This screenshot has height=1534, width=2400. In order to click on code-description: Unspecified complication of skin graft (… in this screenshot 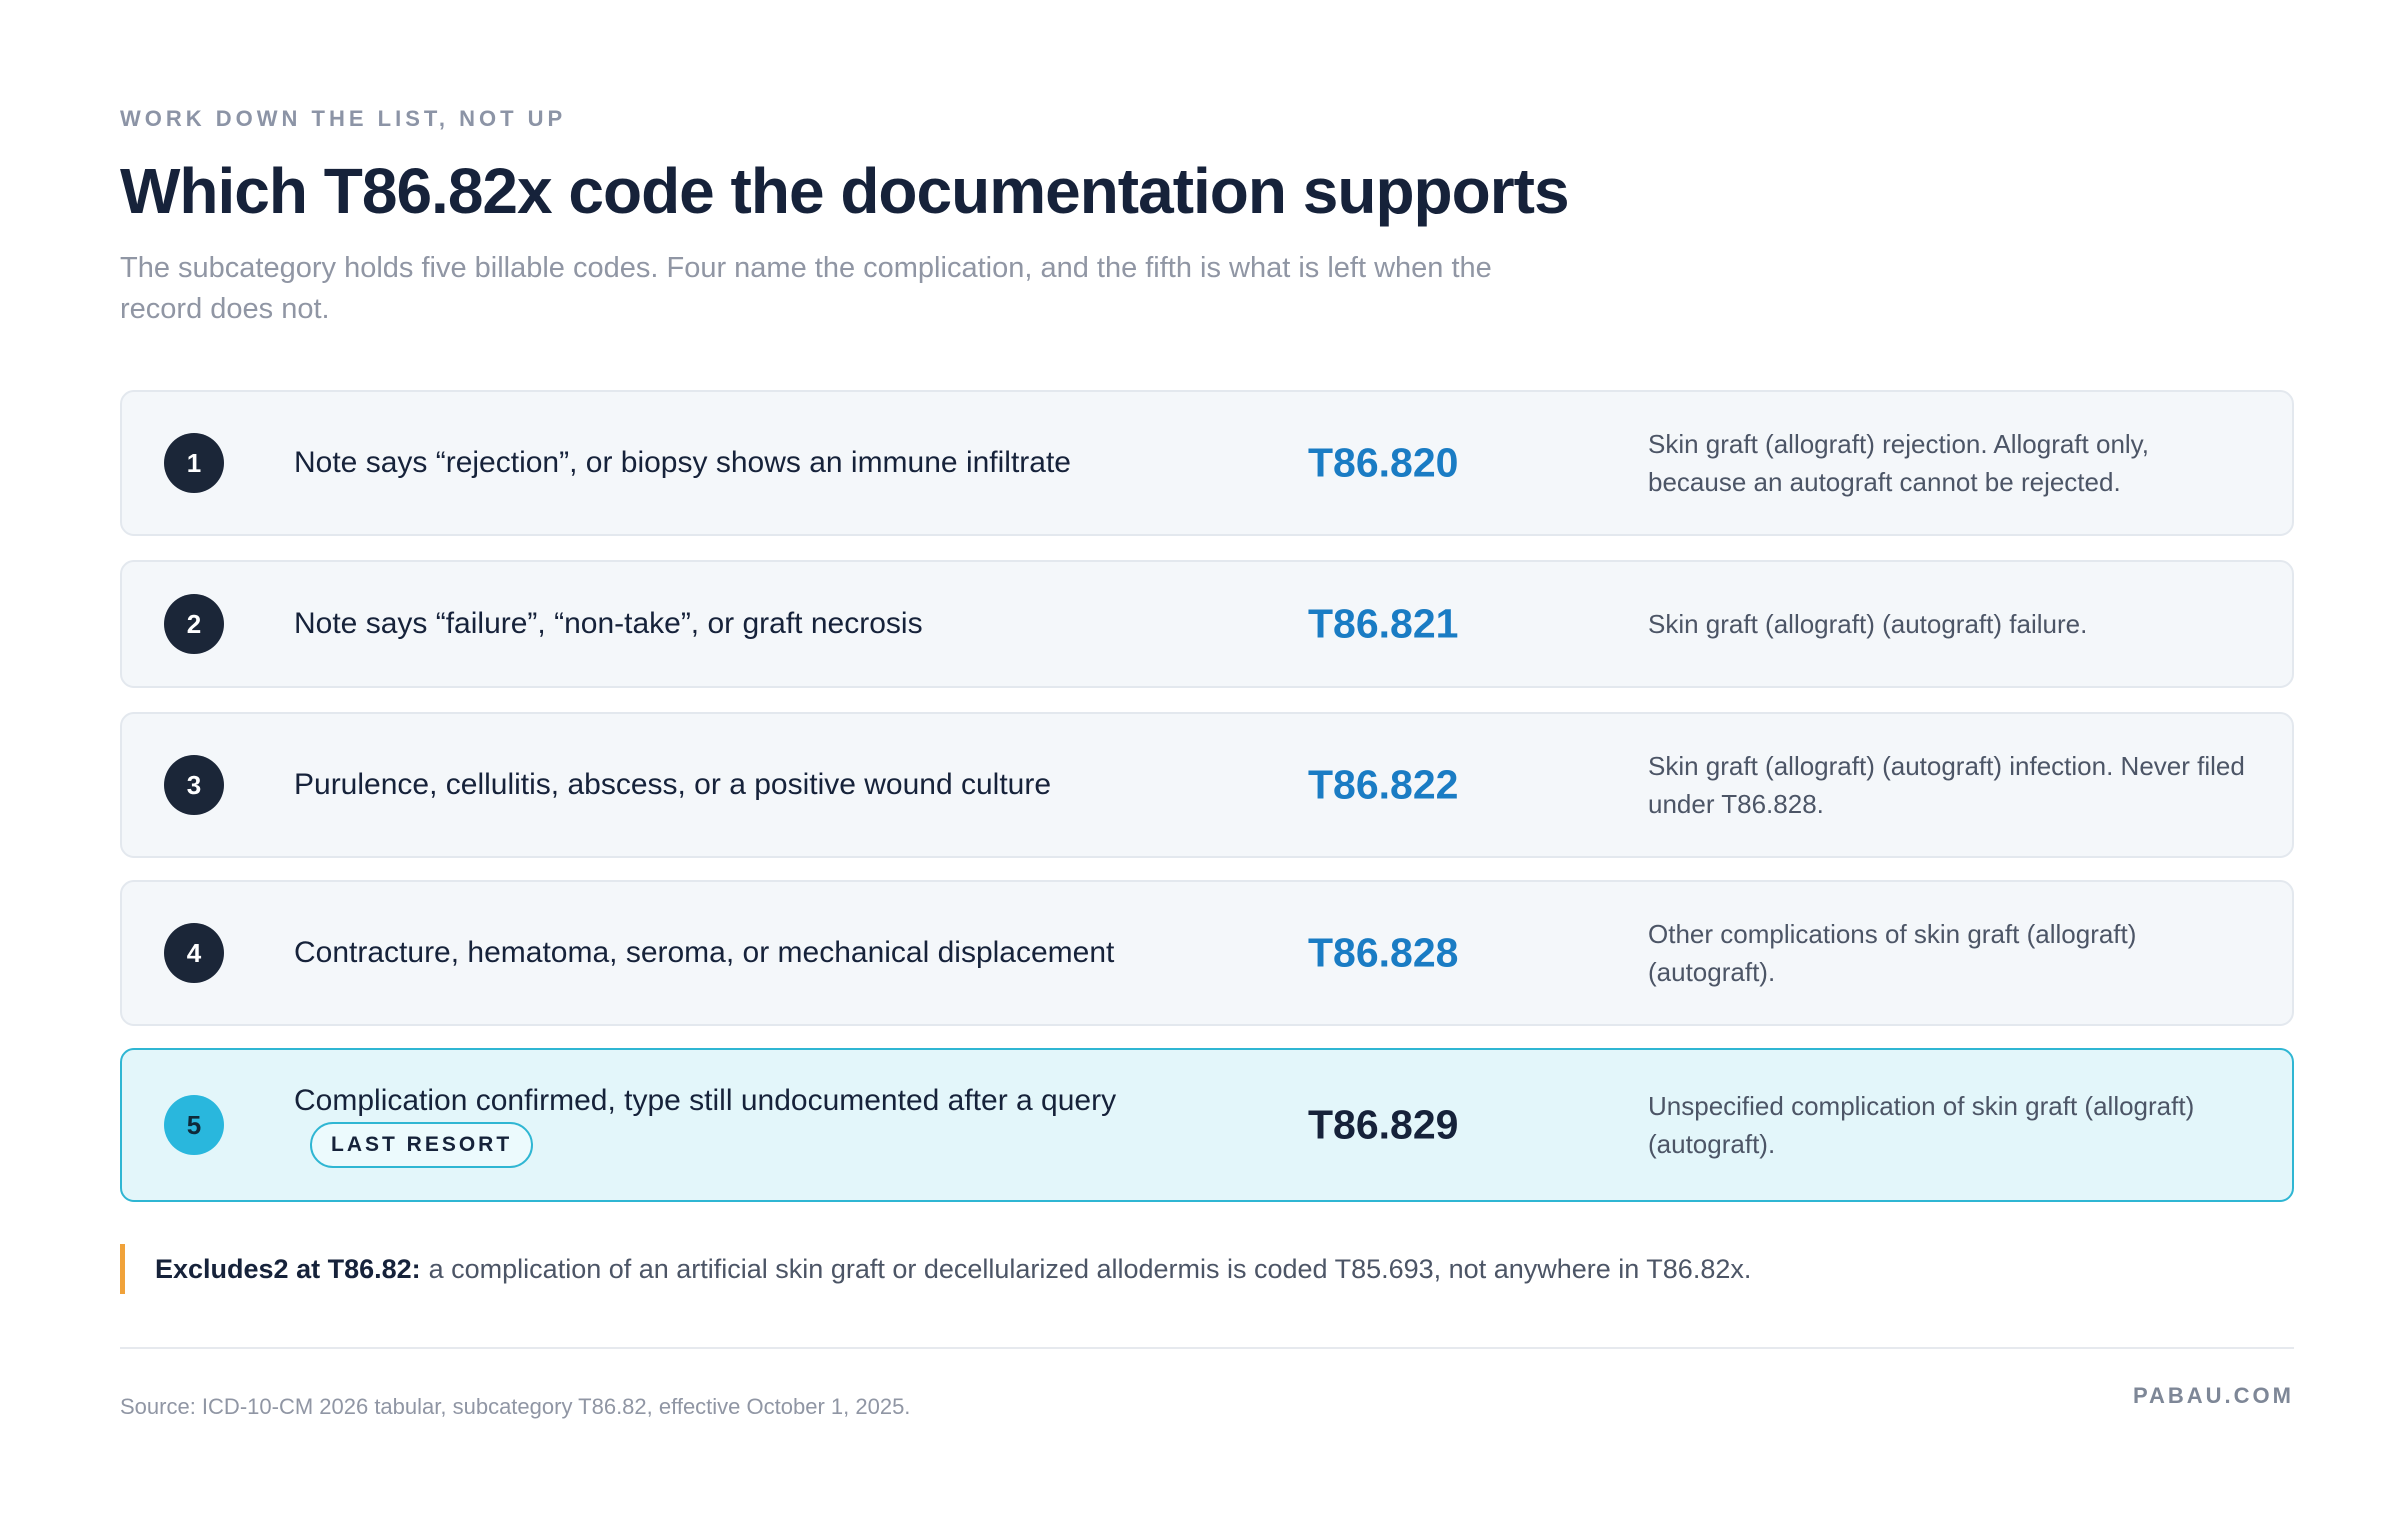, I will do `click(1921, 1125)`.